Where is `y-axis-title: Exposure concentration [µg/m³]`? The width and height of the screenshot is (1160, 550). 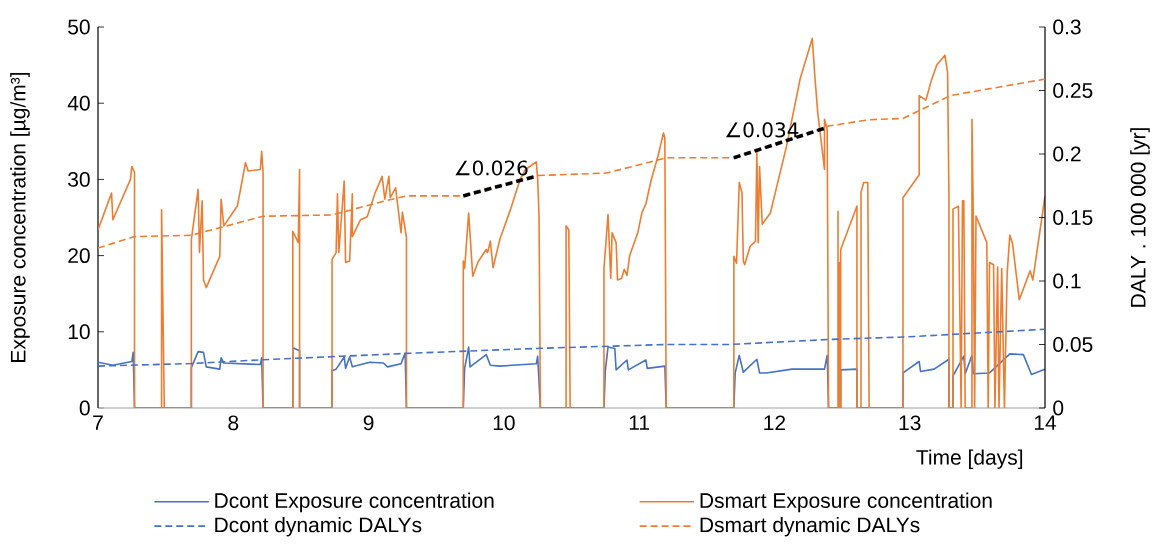
y-axis-title: Exposure concentration [µg/m³] is located at coordinates (20, 217).